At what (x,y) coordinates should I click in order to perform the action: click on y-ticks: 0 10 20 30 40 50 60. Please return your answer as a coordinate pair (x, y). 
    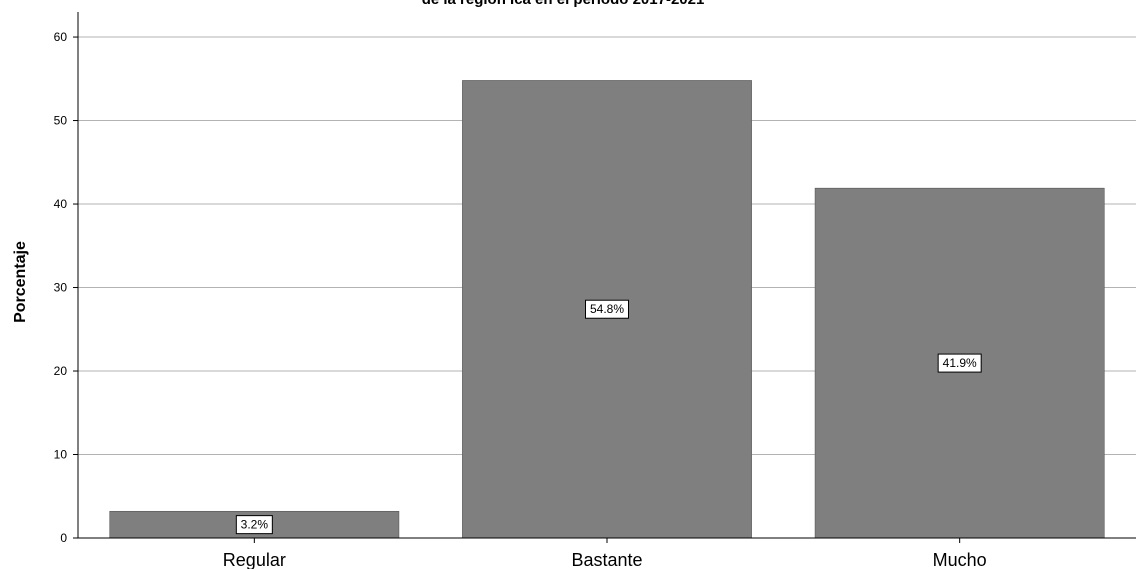
    Looking at the image, I should click on (66, 287).